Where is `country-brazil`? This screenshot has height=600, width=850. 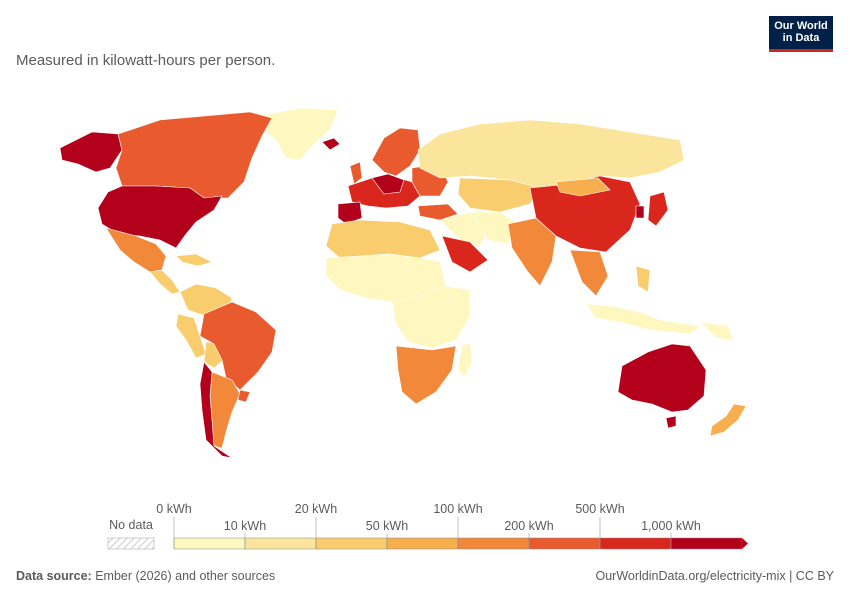
country-brazil is located at coordinates (238, 346).